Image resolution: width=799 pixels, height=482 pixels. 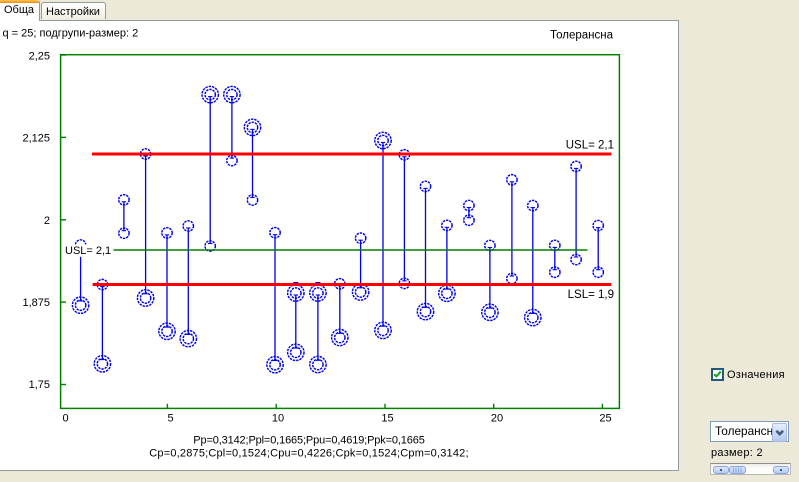 I want to click on svg-text: 5, so click(x=170, y=418).